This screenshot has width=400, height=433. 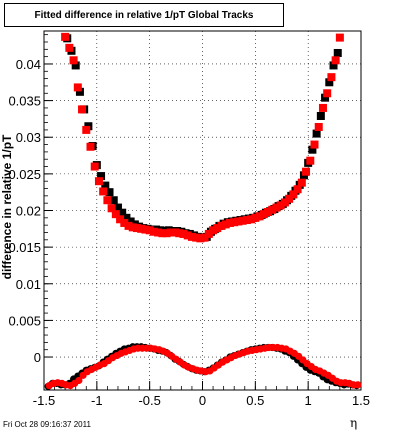 I want to click on x-tick-label: 0.5, so click(x=255, y=400).